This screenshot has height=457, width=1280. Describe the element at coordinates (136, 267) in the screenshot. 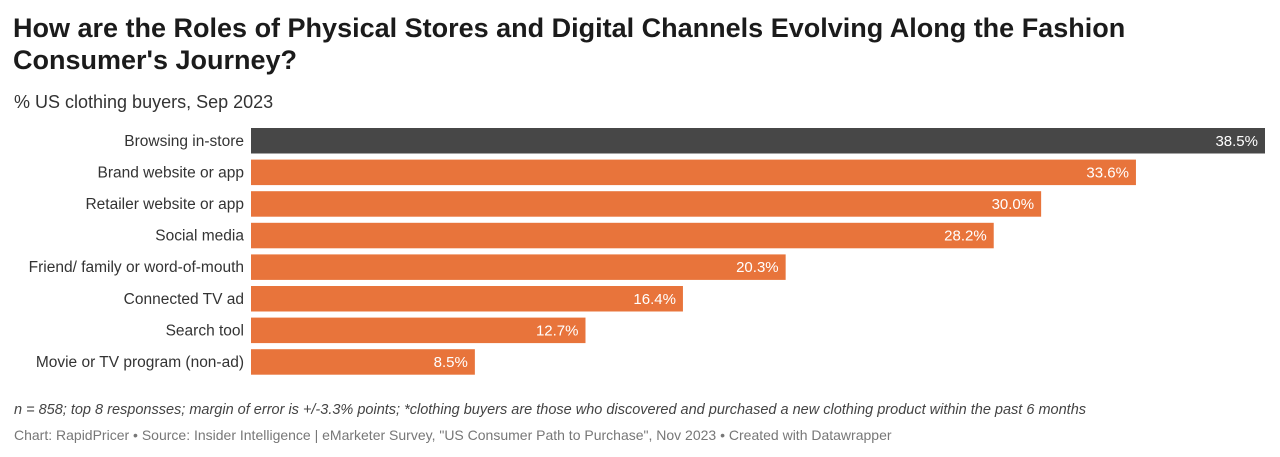

I see `category-label: Friend/ family or word-of-mouth` at that location.